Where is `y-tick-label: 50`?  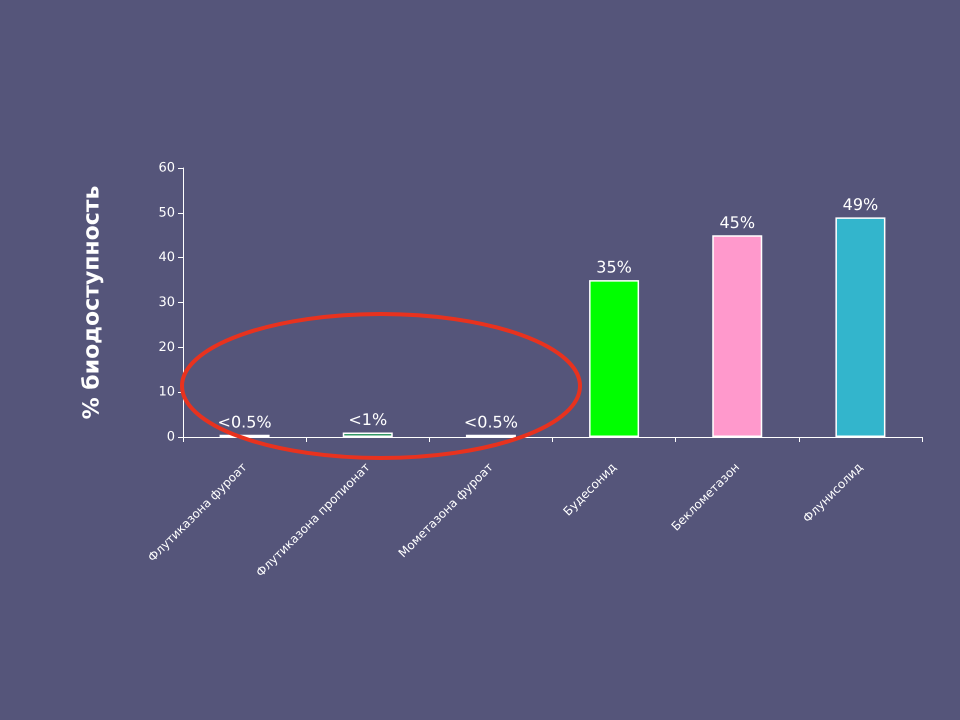
y-tick-label: 50 is located at coordinates (166, 212).